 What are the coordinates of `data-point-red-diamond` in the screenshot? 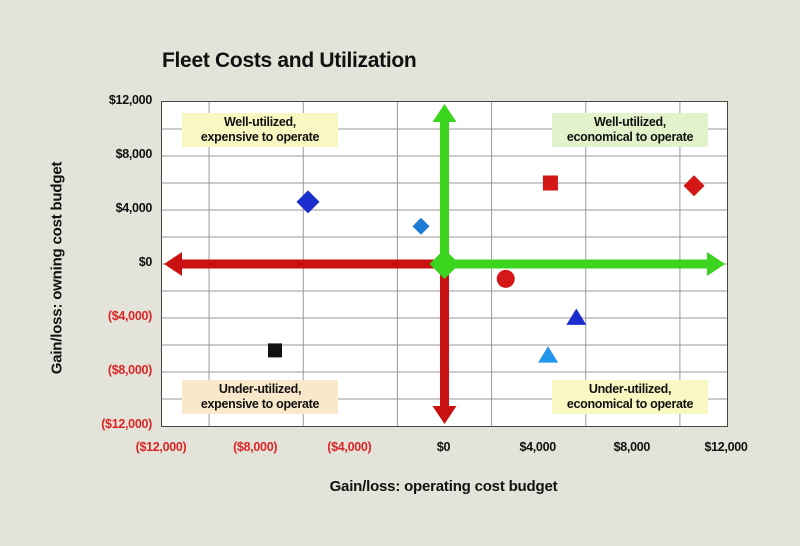 It's located at (694, 186).